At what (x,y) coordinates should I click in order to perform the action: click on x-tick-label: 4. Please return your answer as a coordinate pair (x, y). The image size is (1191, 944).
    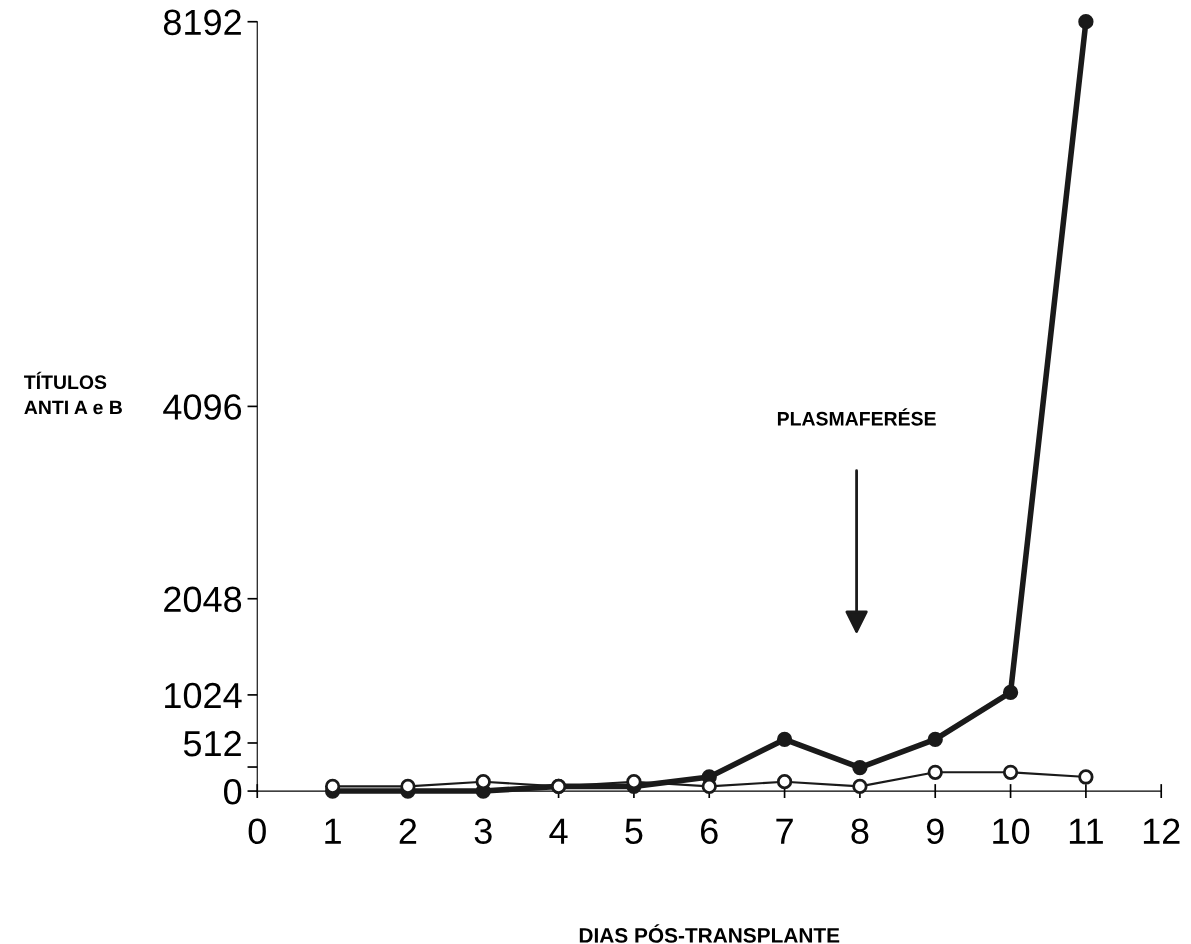
    Looking at the image, I should click on (558, 831).